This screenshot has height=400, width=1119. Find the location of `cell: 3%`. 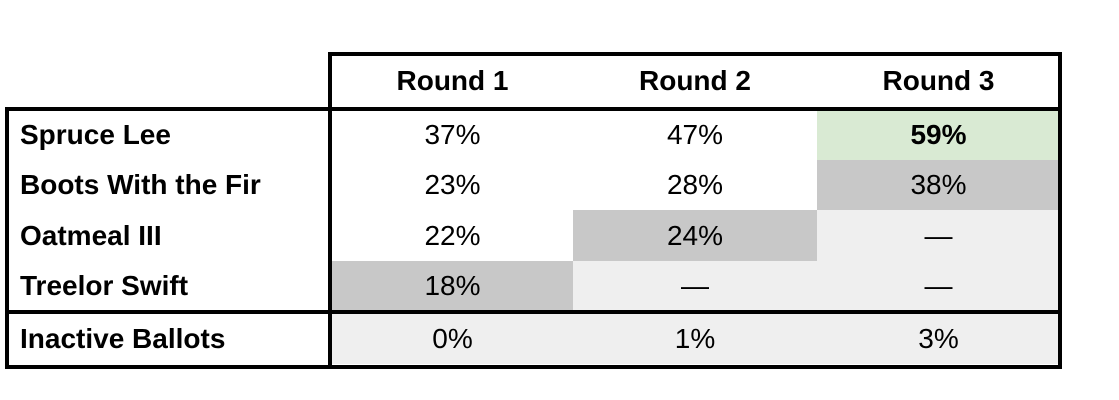

cell: 3% is located at coordinates (938, 339).